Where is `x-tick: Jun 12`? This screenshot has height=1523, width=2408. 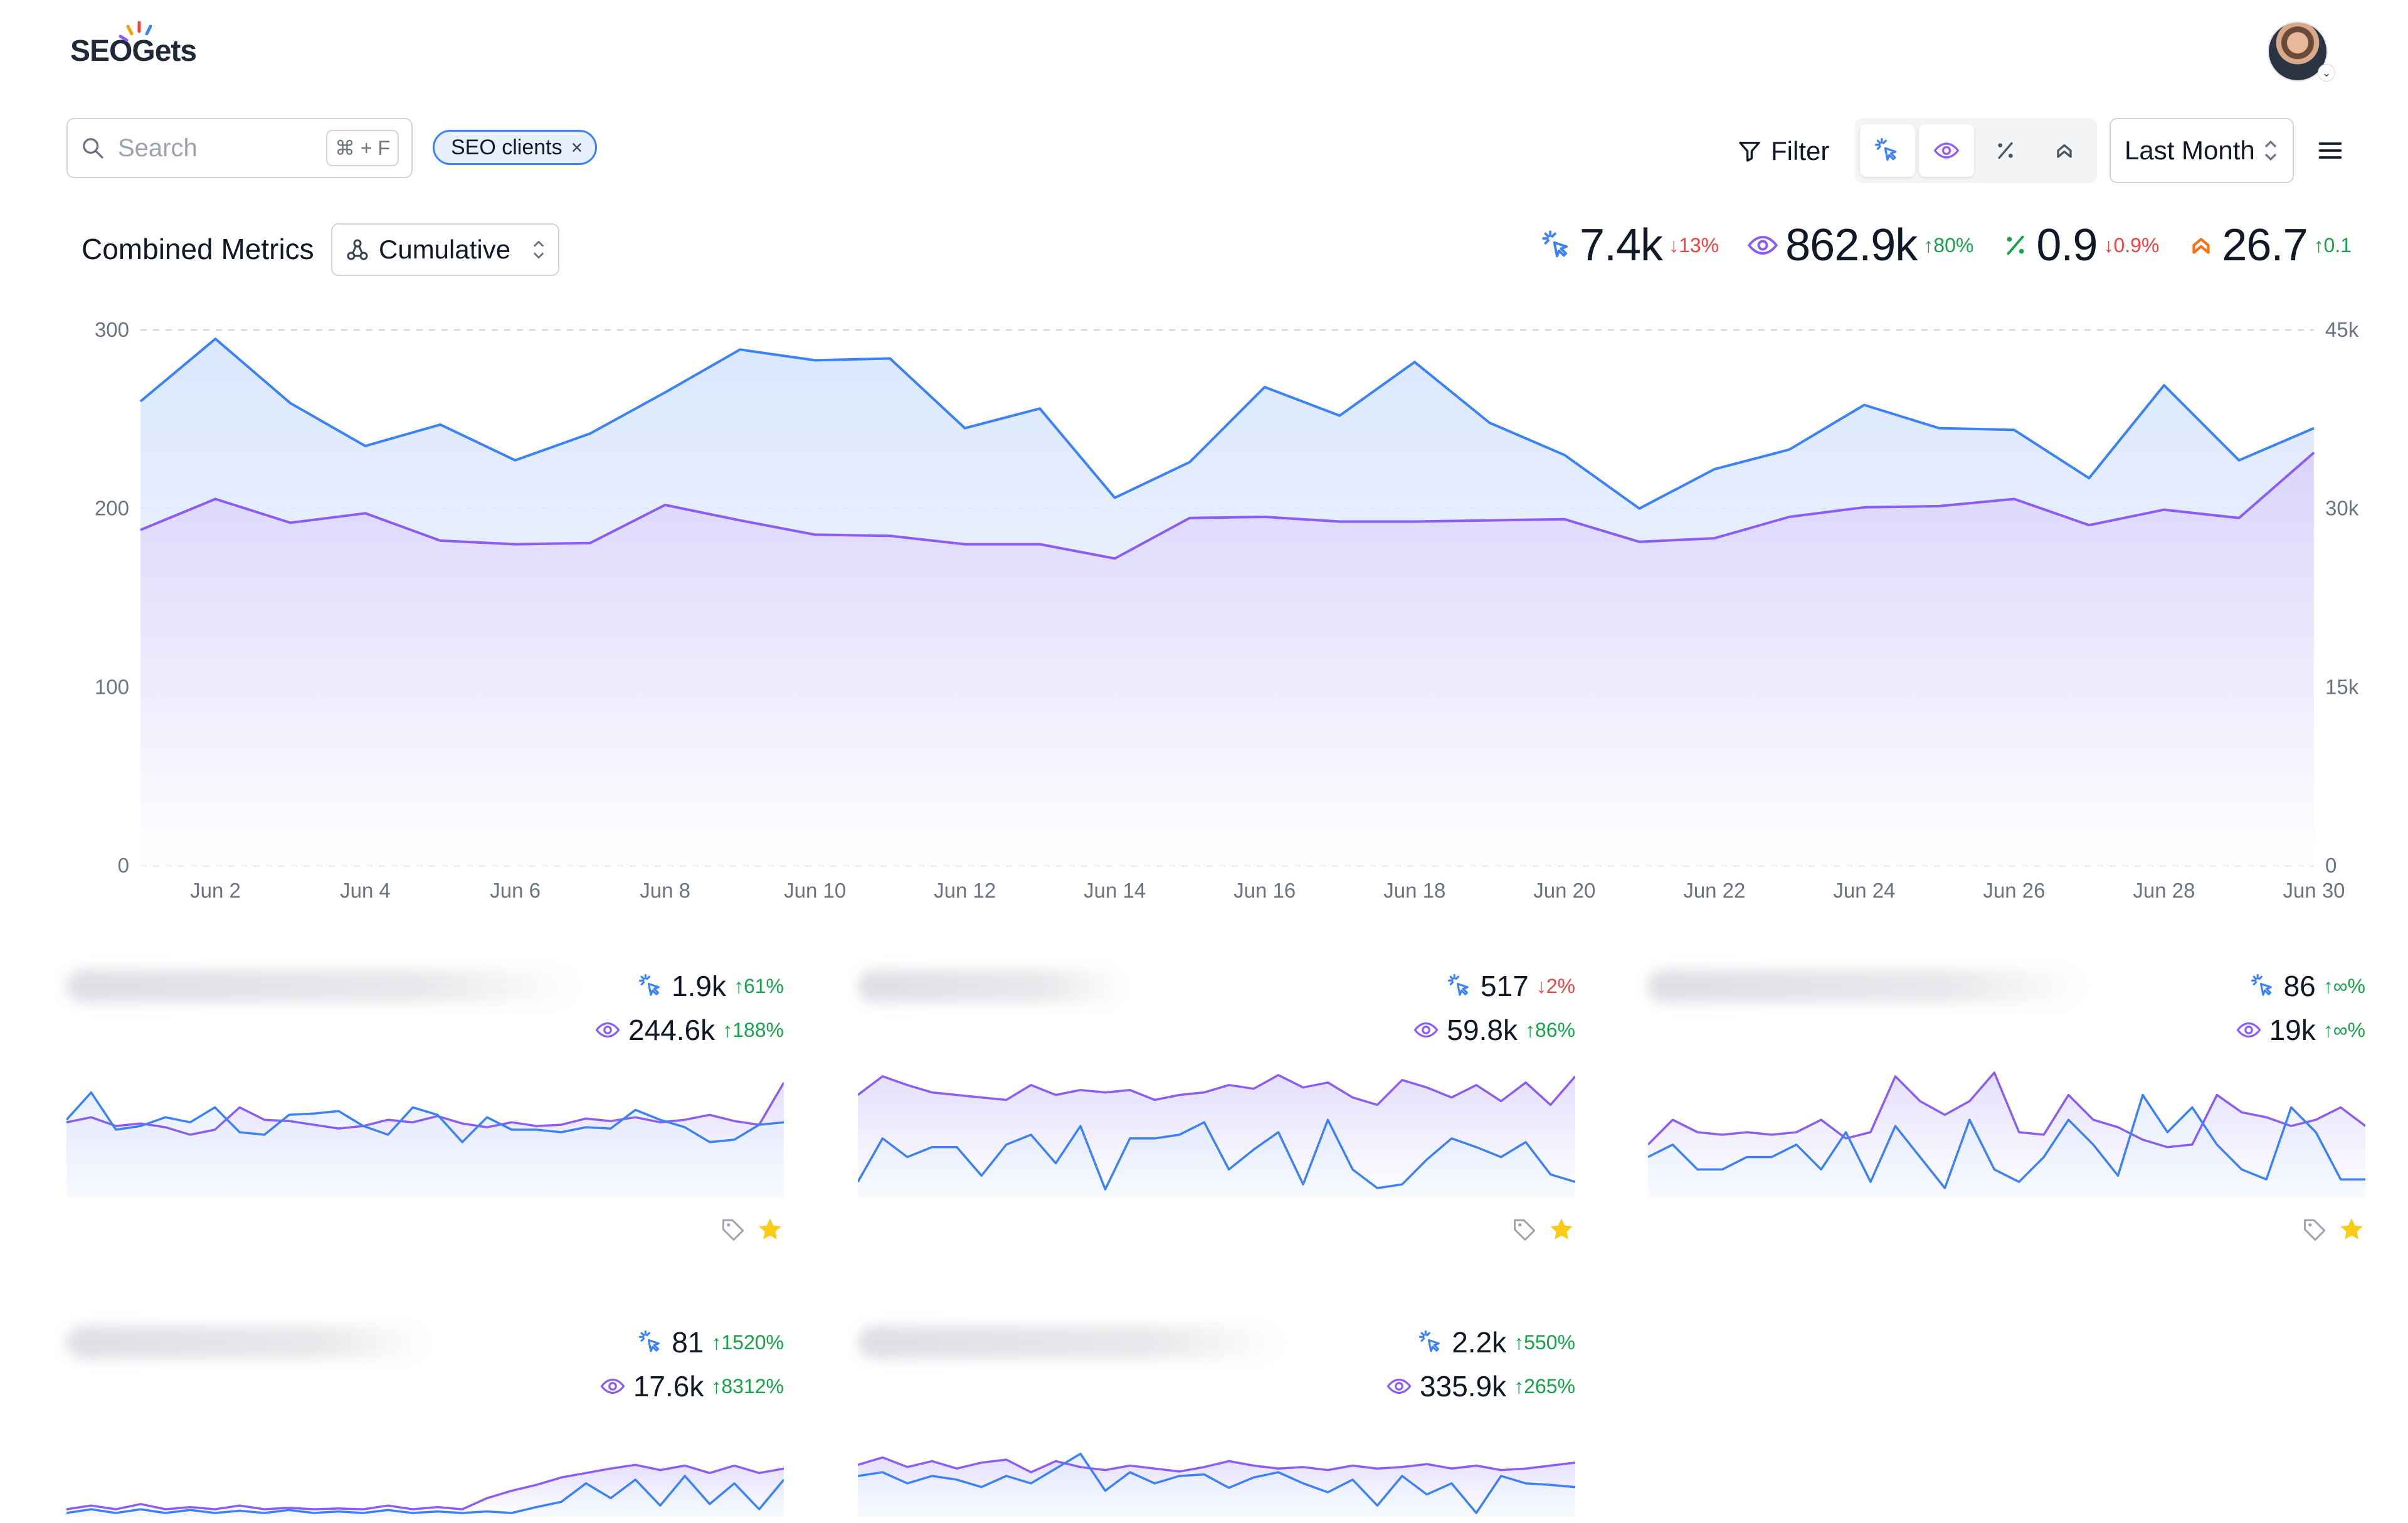 x-tick: Jun 12 is located at coordinates (965, 890).